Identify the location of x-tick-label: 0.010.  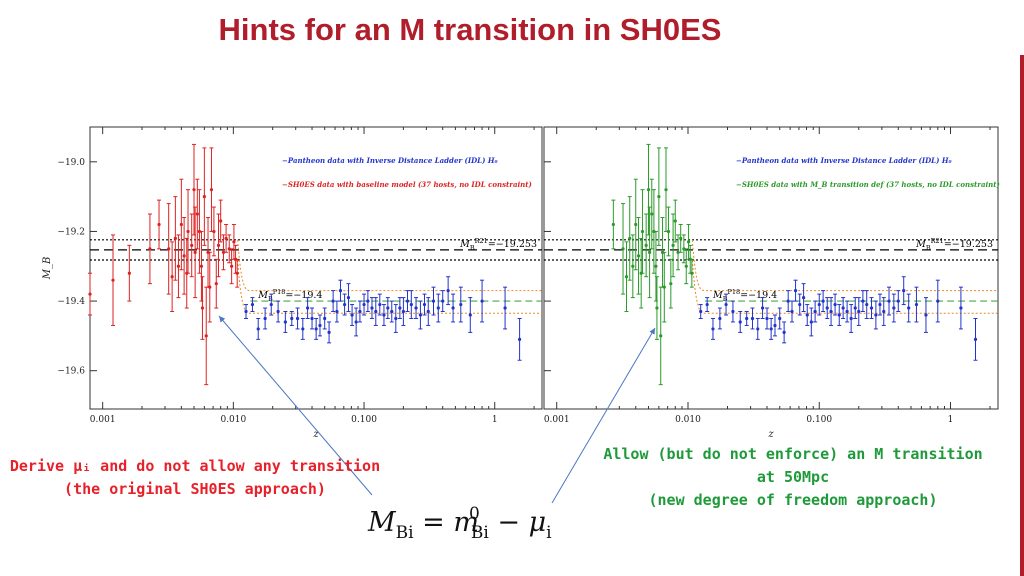
(688, 420).